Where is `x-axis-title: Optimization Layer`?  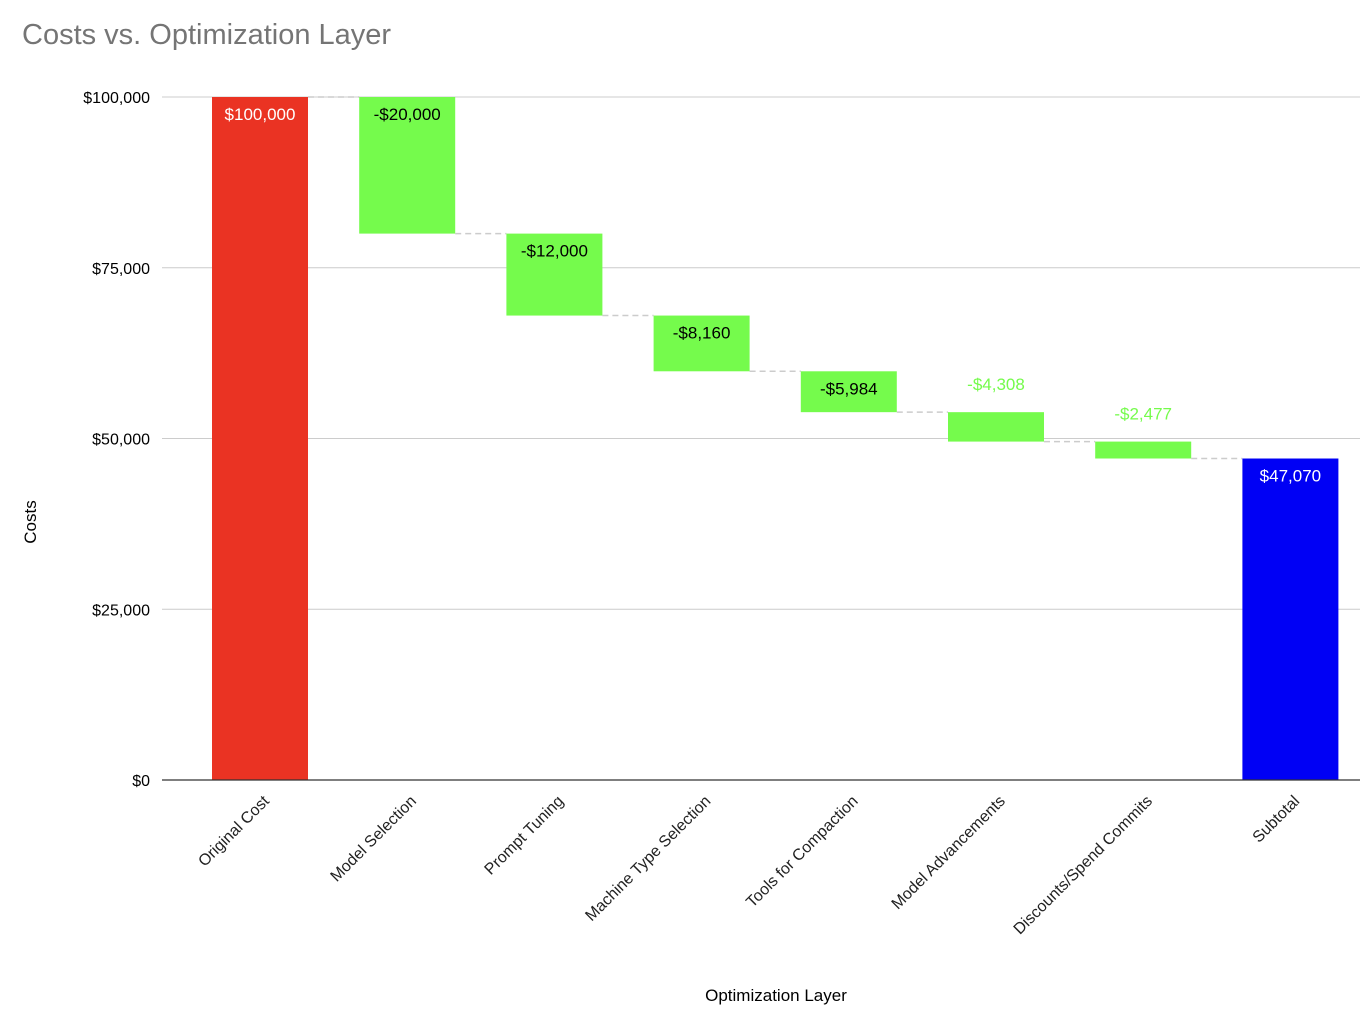
x-axis-title: Optimization Layer is located at coordinates (776, 995).